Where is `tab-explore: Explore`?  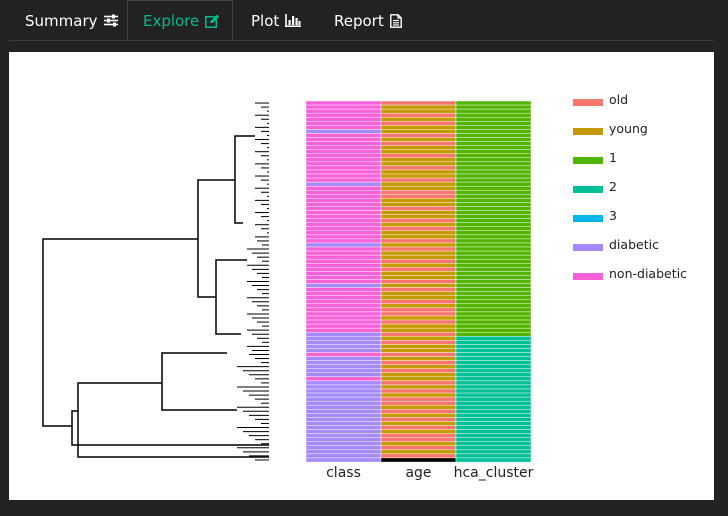 tab-explore: Explore is located at coordinates (180, 20).